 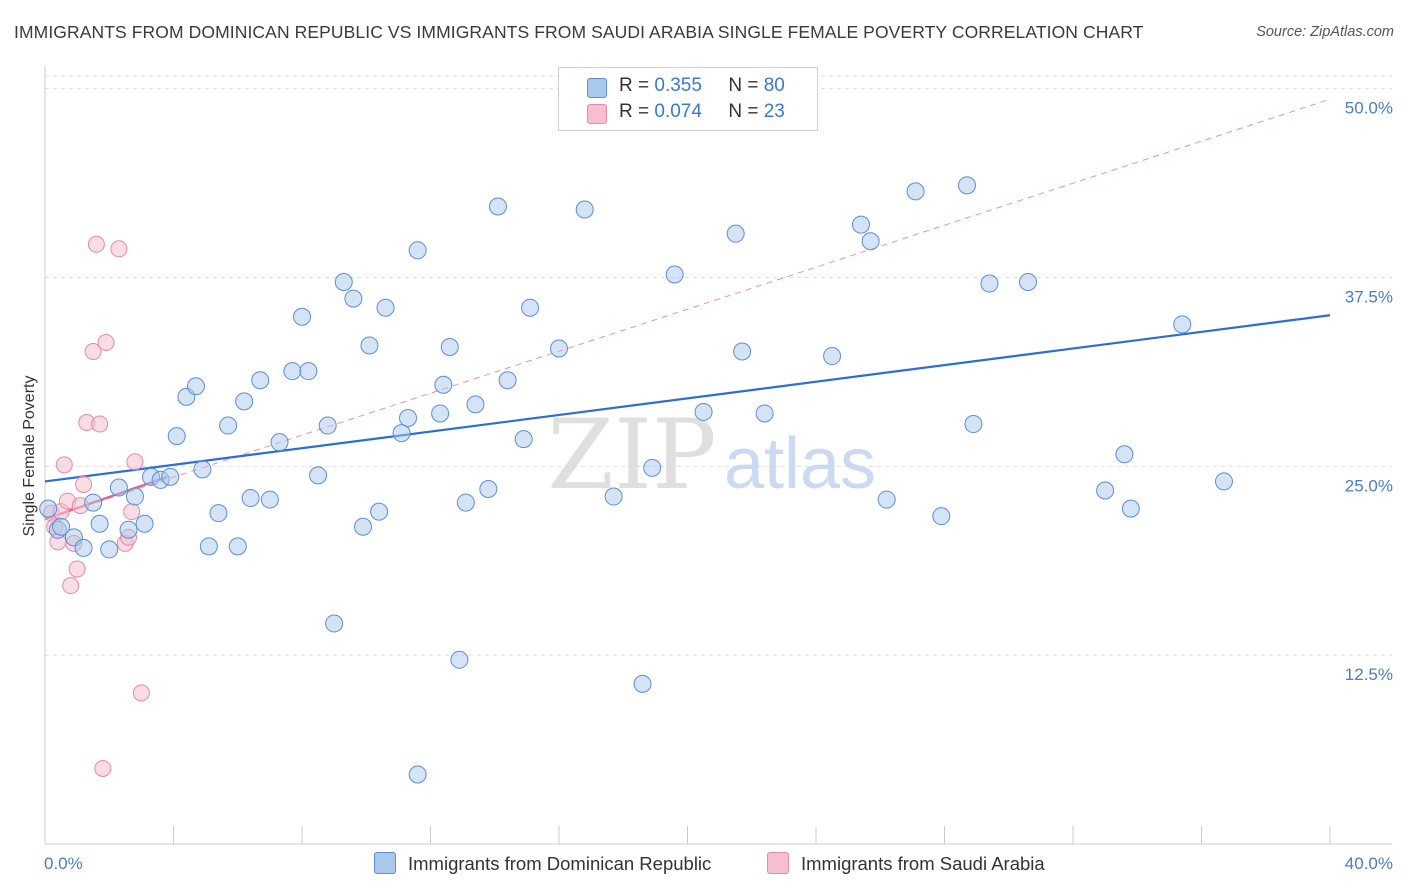 What do you see at coordinates (1369, 296) in the screenshot?
I see `y-tick-label: 37.5%` at bounding box center [1369, 296].